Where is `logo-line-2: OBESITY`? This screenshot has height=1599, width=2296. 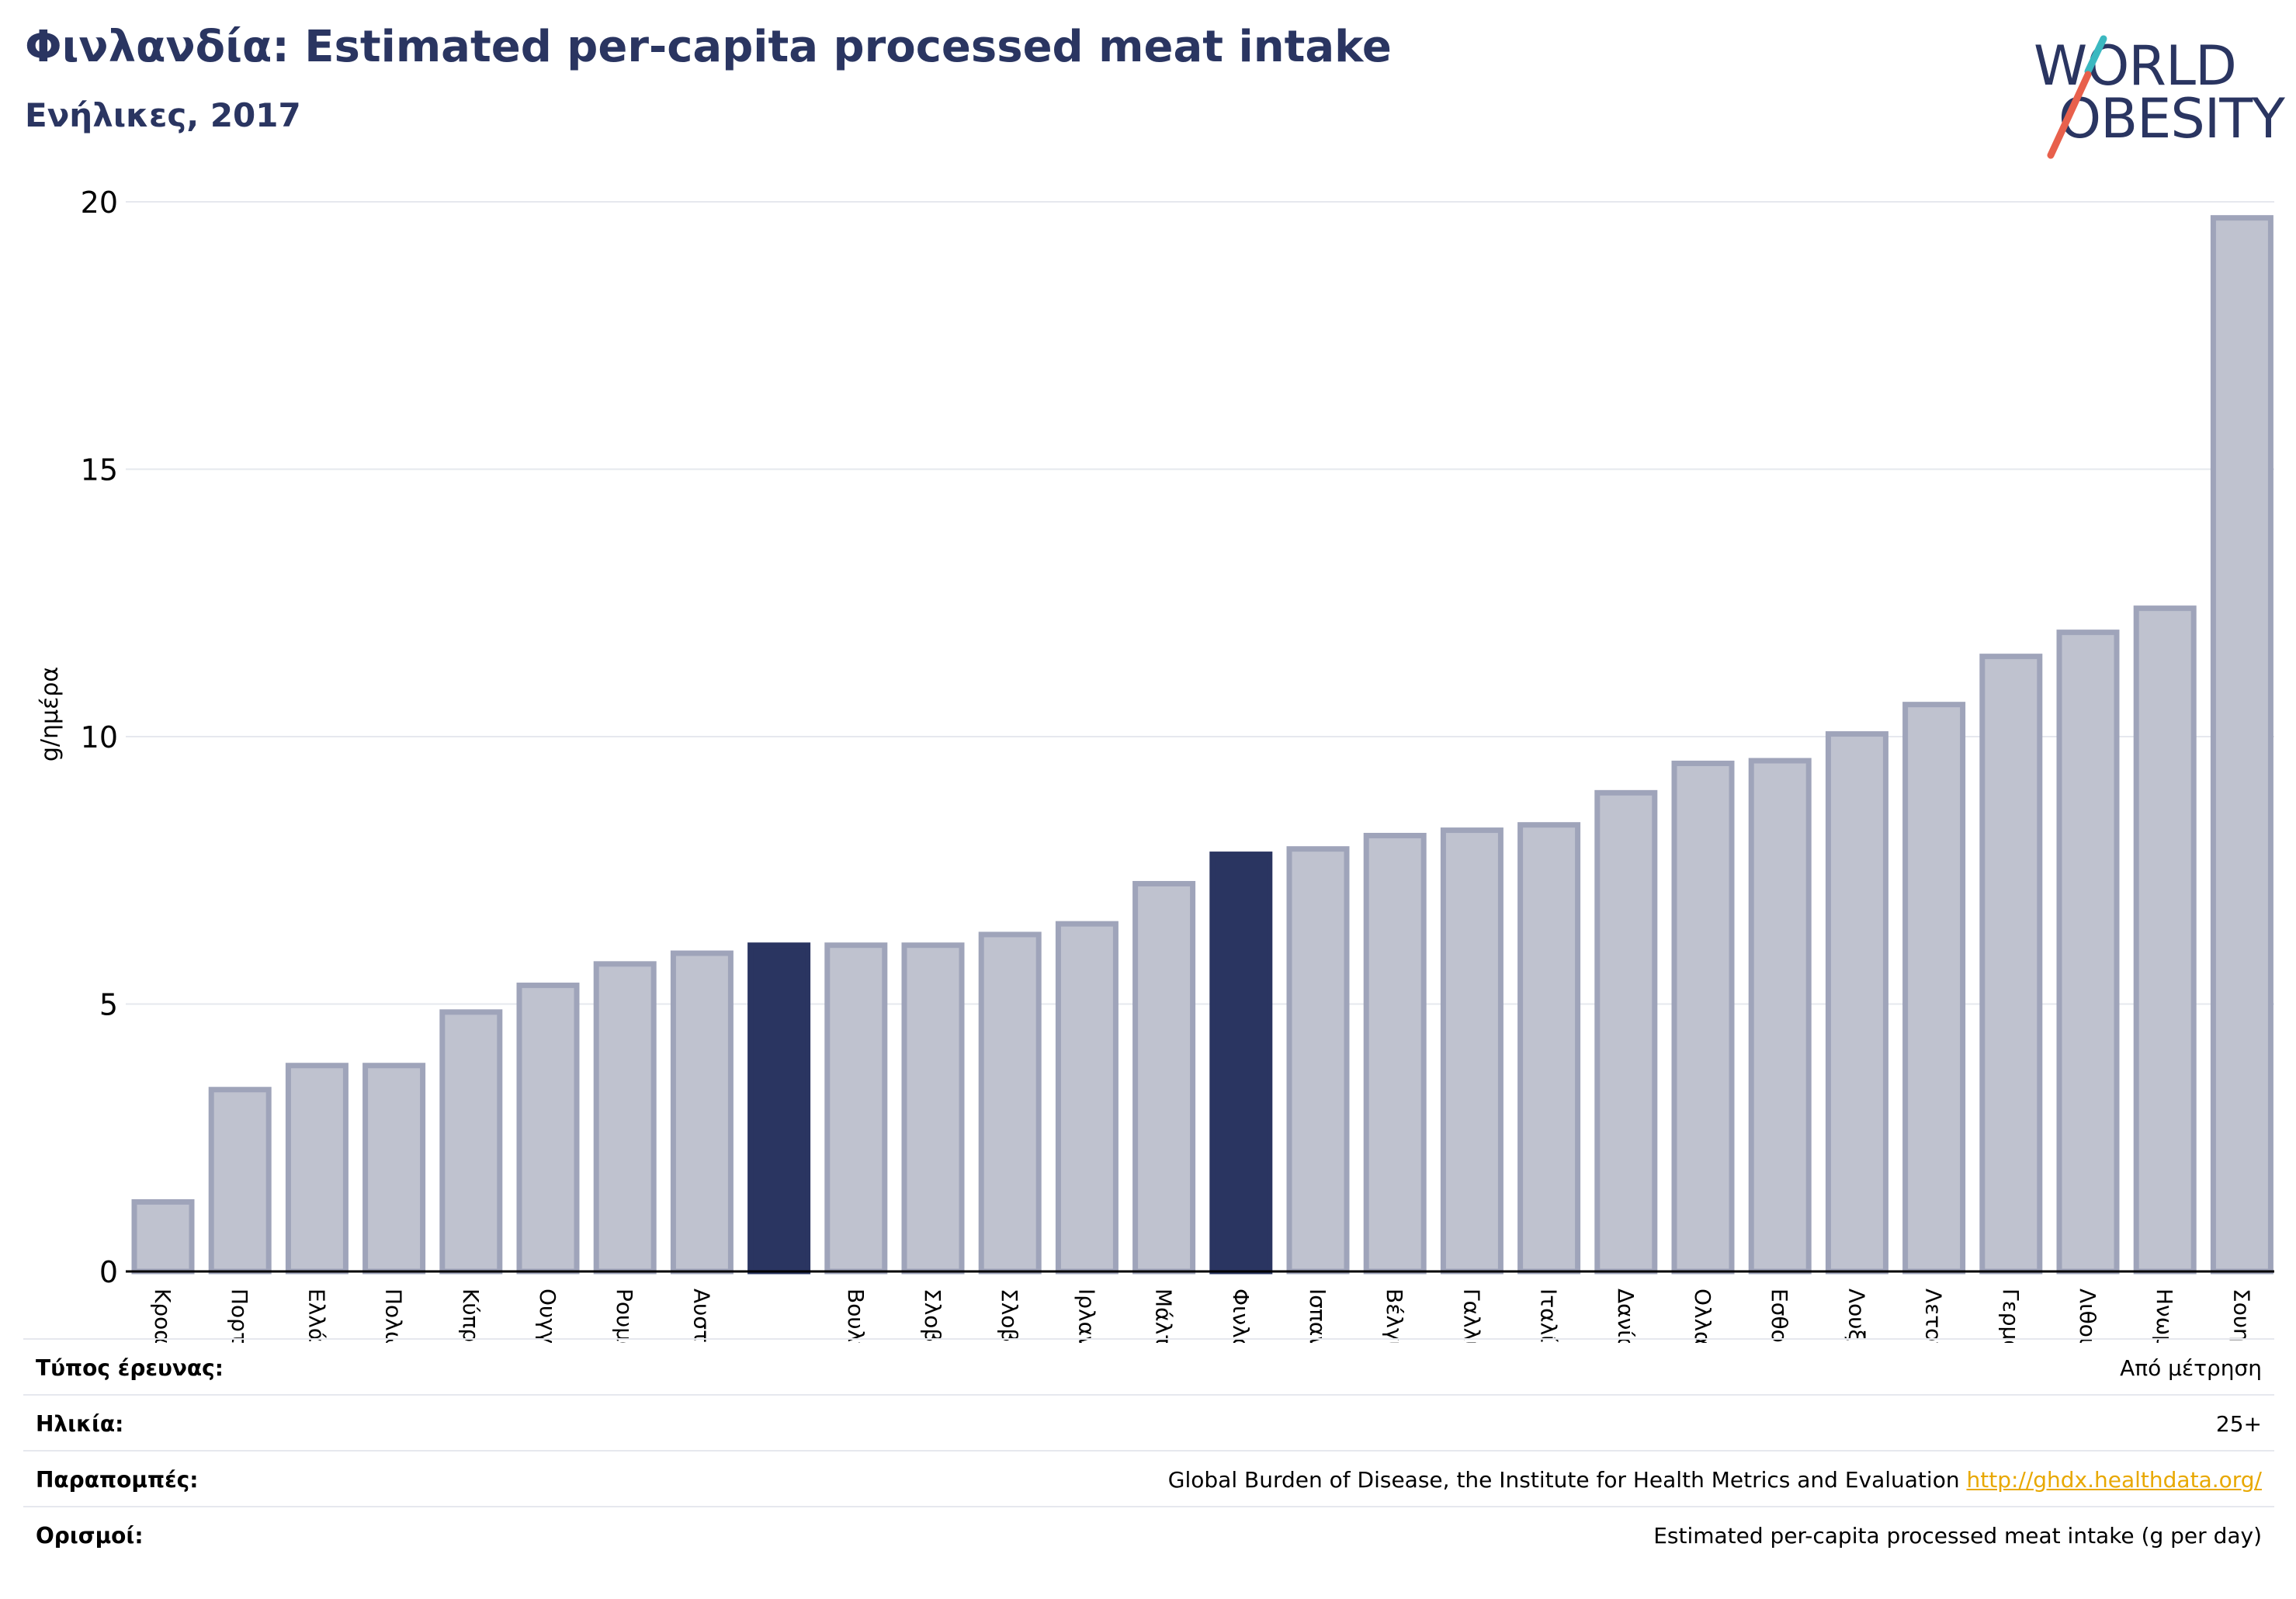 logo-line-2: OBESITY is located at coordinates (2171, 119).